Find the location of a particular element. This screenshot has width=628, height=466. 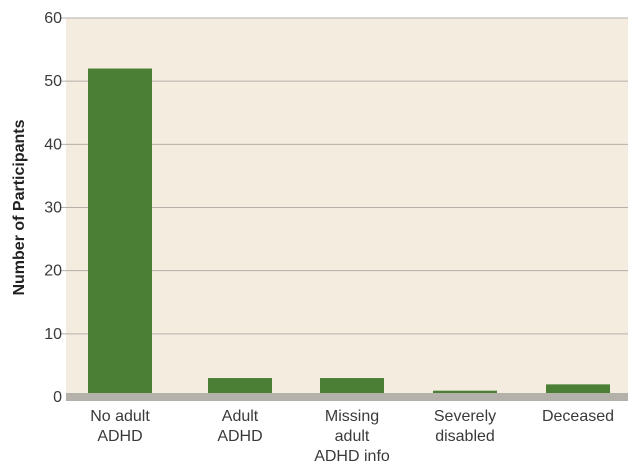

y-axis-title: Number of Participants is located at coordinates (19, 207).